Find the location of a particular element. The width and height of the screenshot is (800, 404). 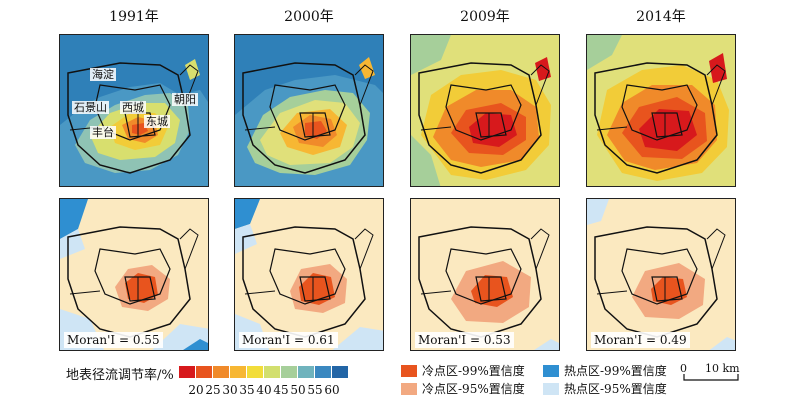

colour-legend-title: 地表径流调节率/% is located at coordinates (120, 375).